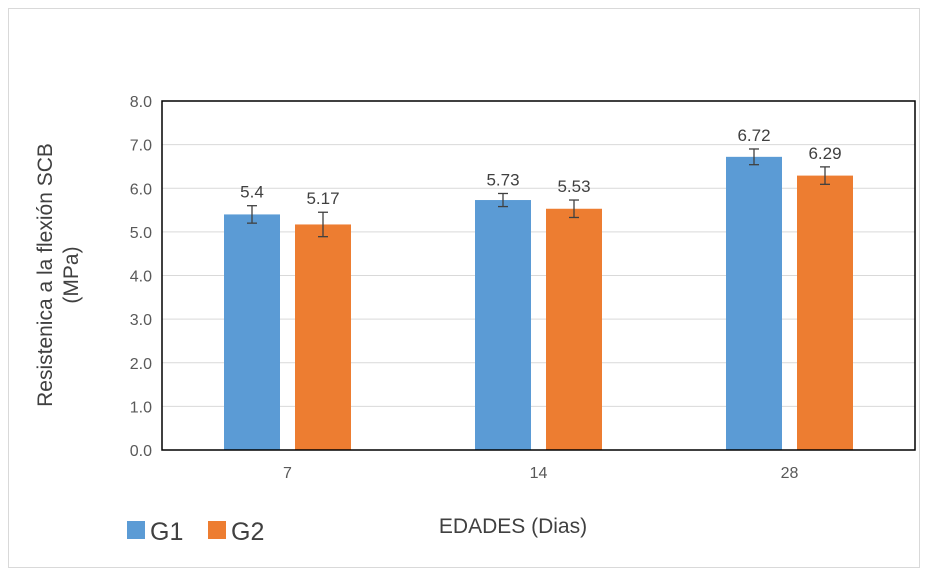  I want to click on y-tick-label: 0.0, so click(141, 451).